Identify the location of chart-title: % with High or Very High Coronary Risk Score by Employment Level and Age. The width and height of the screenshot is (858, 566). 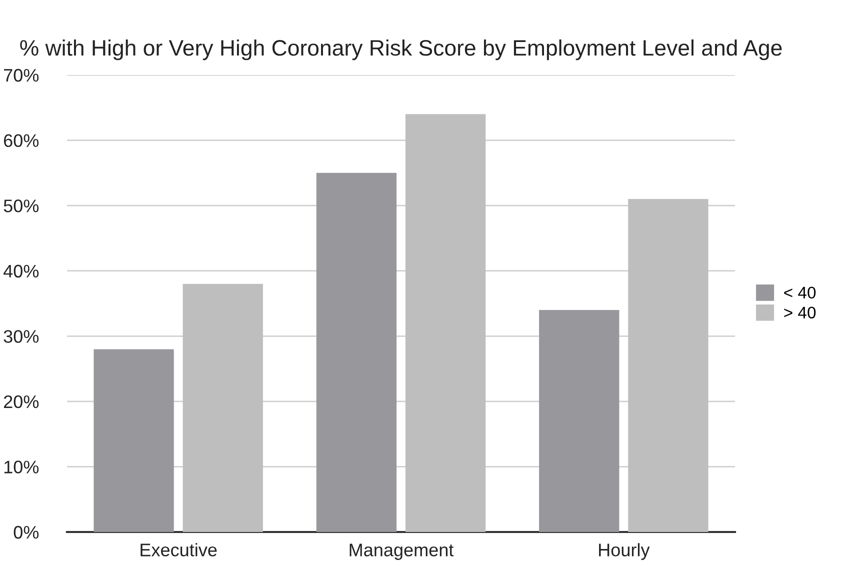
(401, 49).